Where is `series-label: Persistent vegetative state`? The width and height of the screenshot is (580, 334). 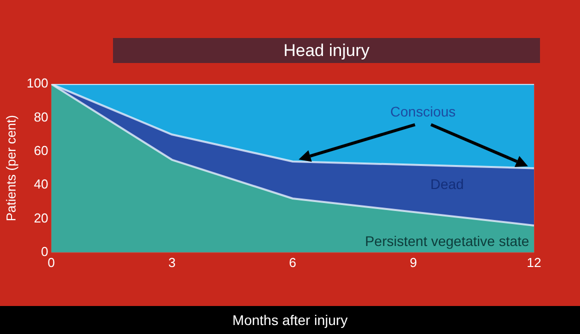
series-label: Persistent vegetative state is located at coordinates (447, 241).